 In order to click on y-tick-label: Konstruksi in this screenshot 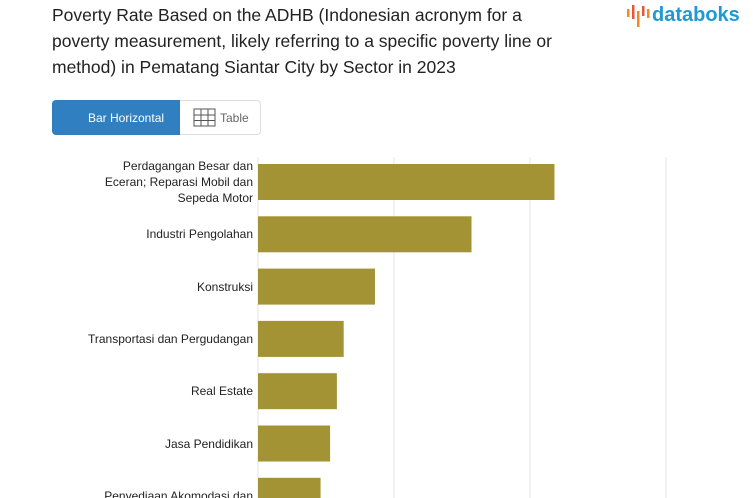, I will do `click(224, 286)`.